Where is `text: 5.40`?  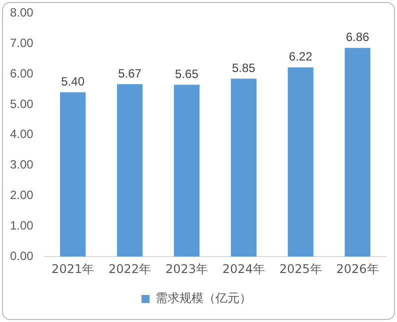
text: 5.40 is located at coordinates (73, 81).